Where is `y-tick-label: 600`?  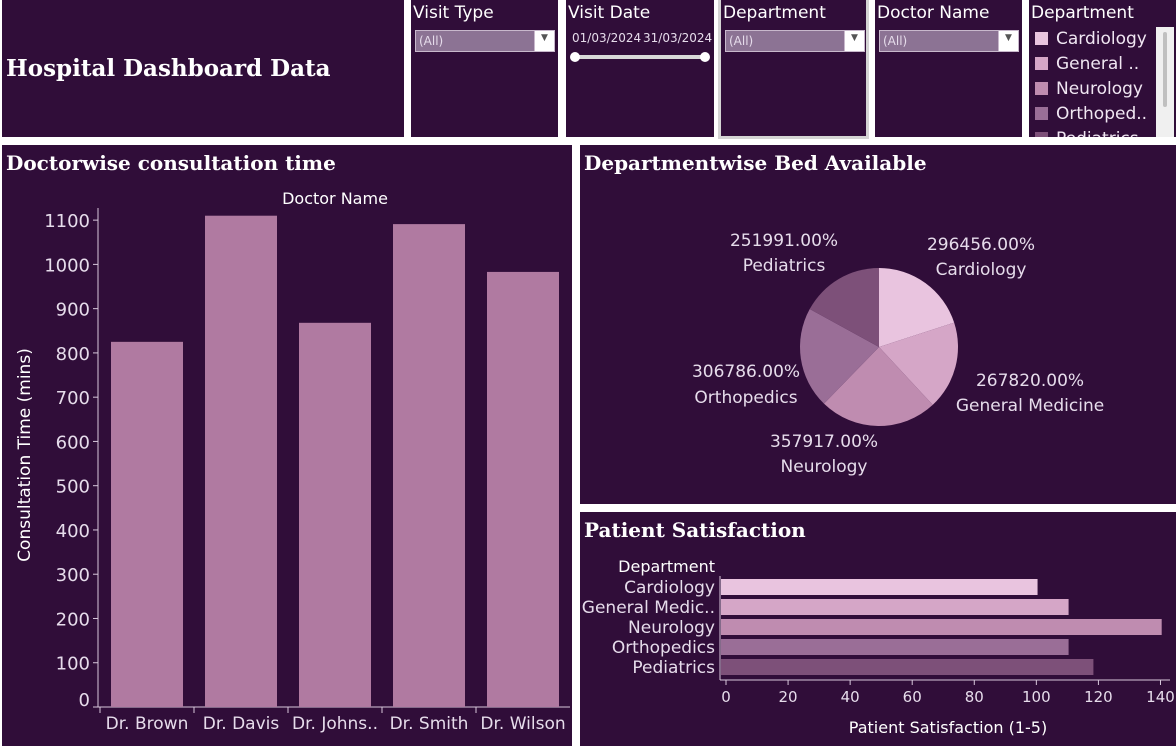 y-tick-label: 600 is located at coordinates (73, 442).